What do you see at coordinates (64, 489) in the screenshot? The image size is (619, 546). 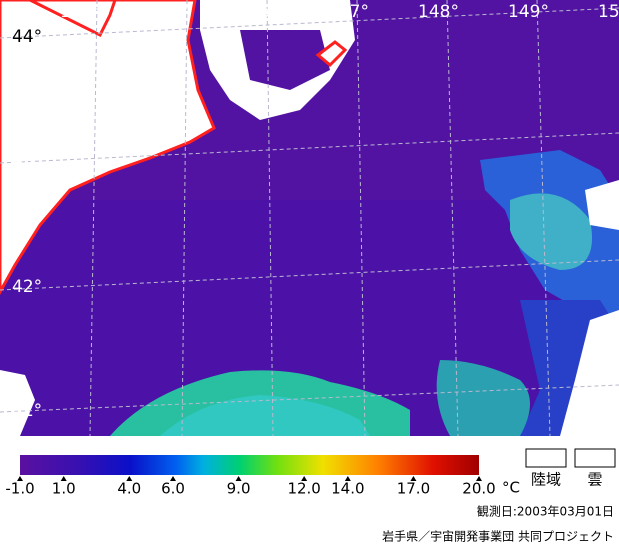 I see `colorbar-tick-label: 1.0` at bounding box center [64, 489].